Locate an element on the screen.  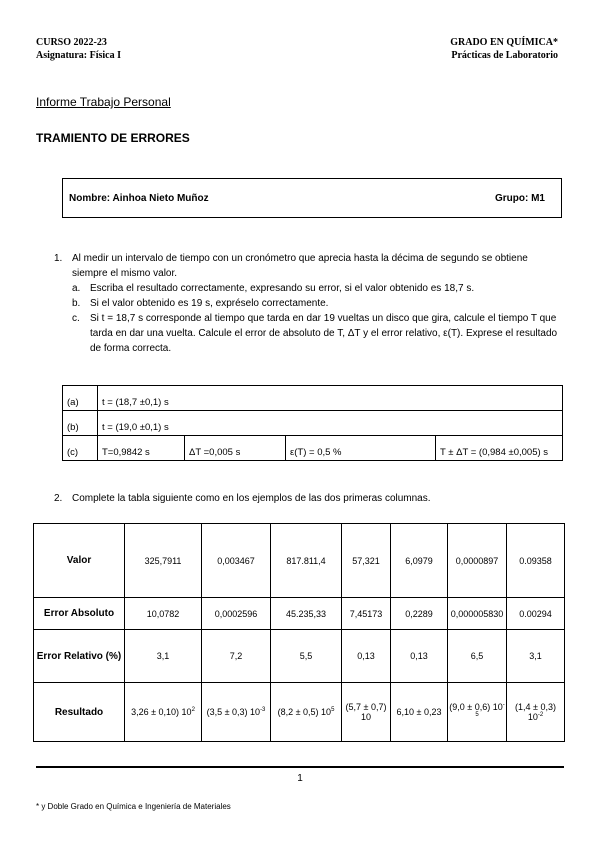
cell-value: 3,26 ± 0,10) 10 is located at coordinates (161, 712).